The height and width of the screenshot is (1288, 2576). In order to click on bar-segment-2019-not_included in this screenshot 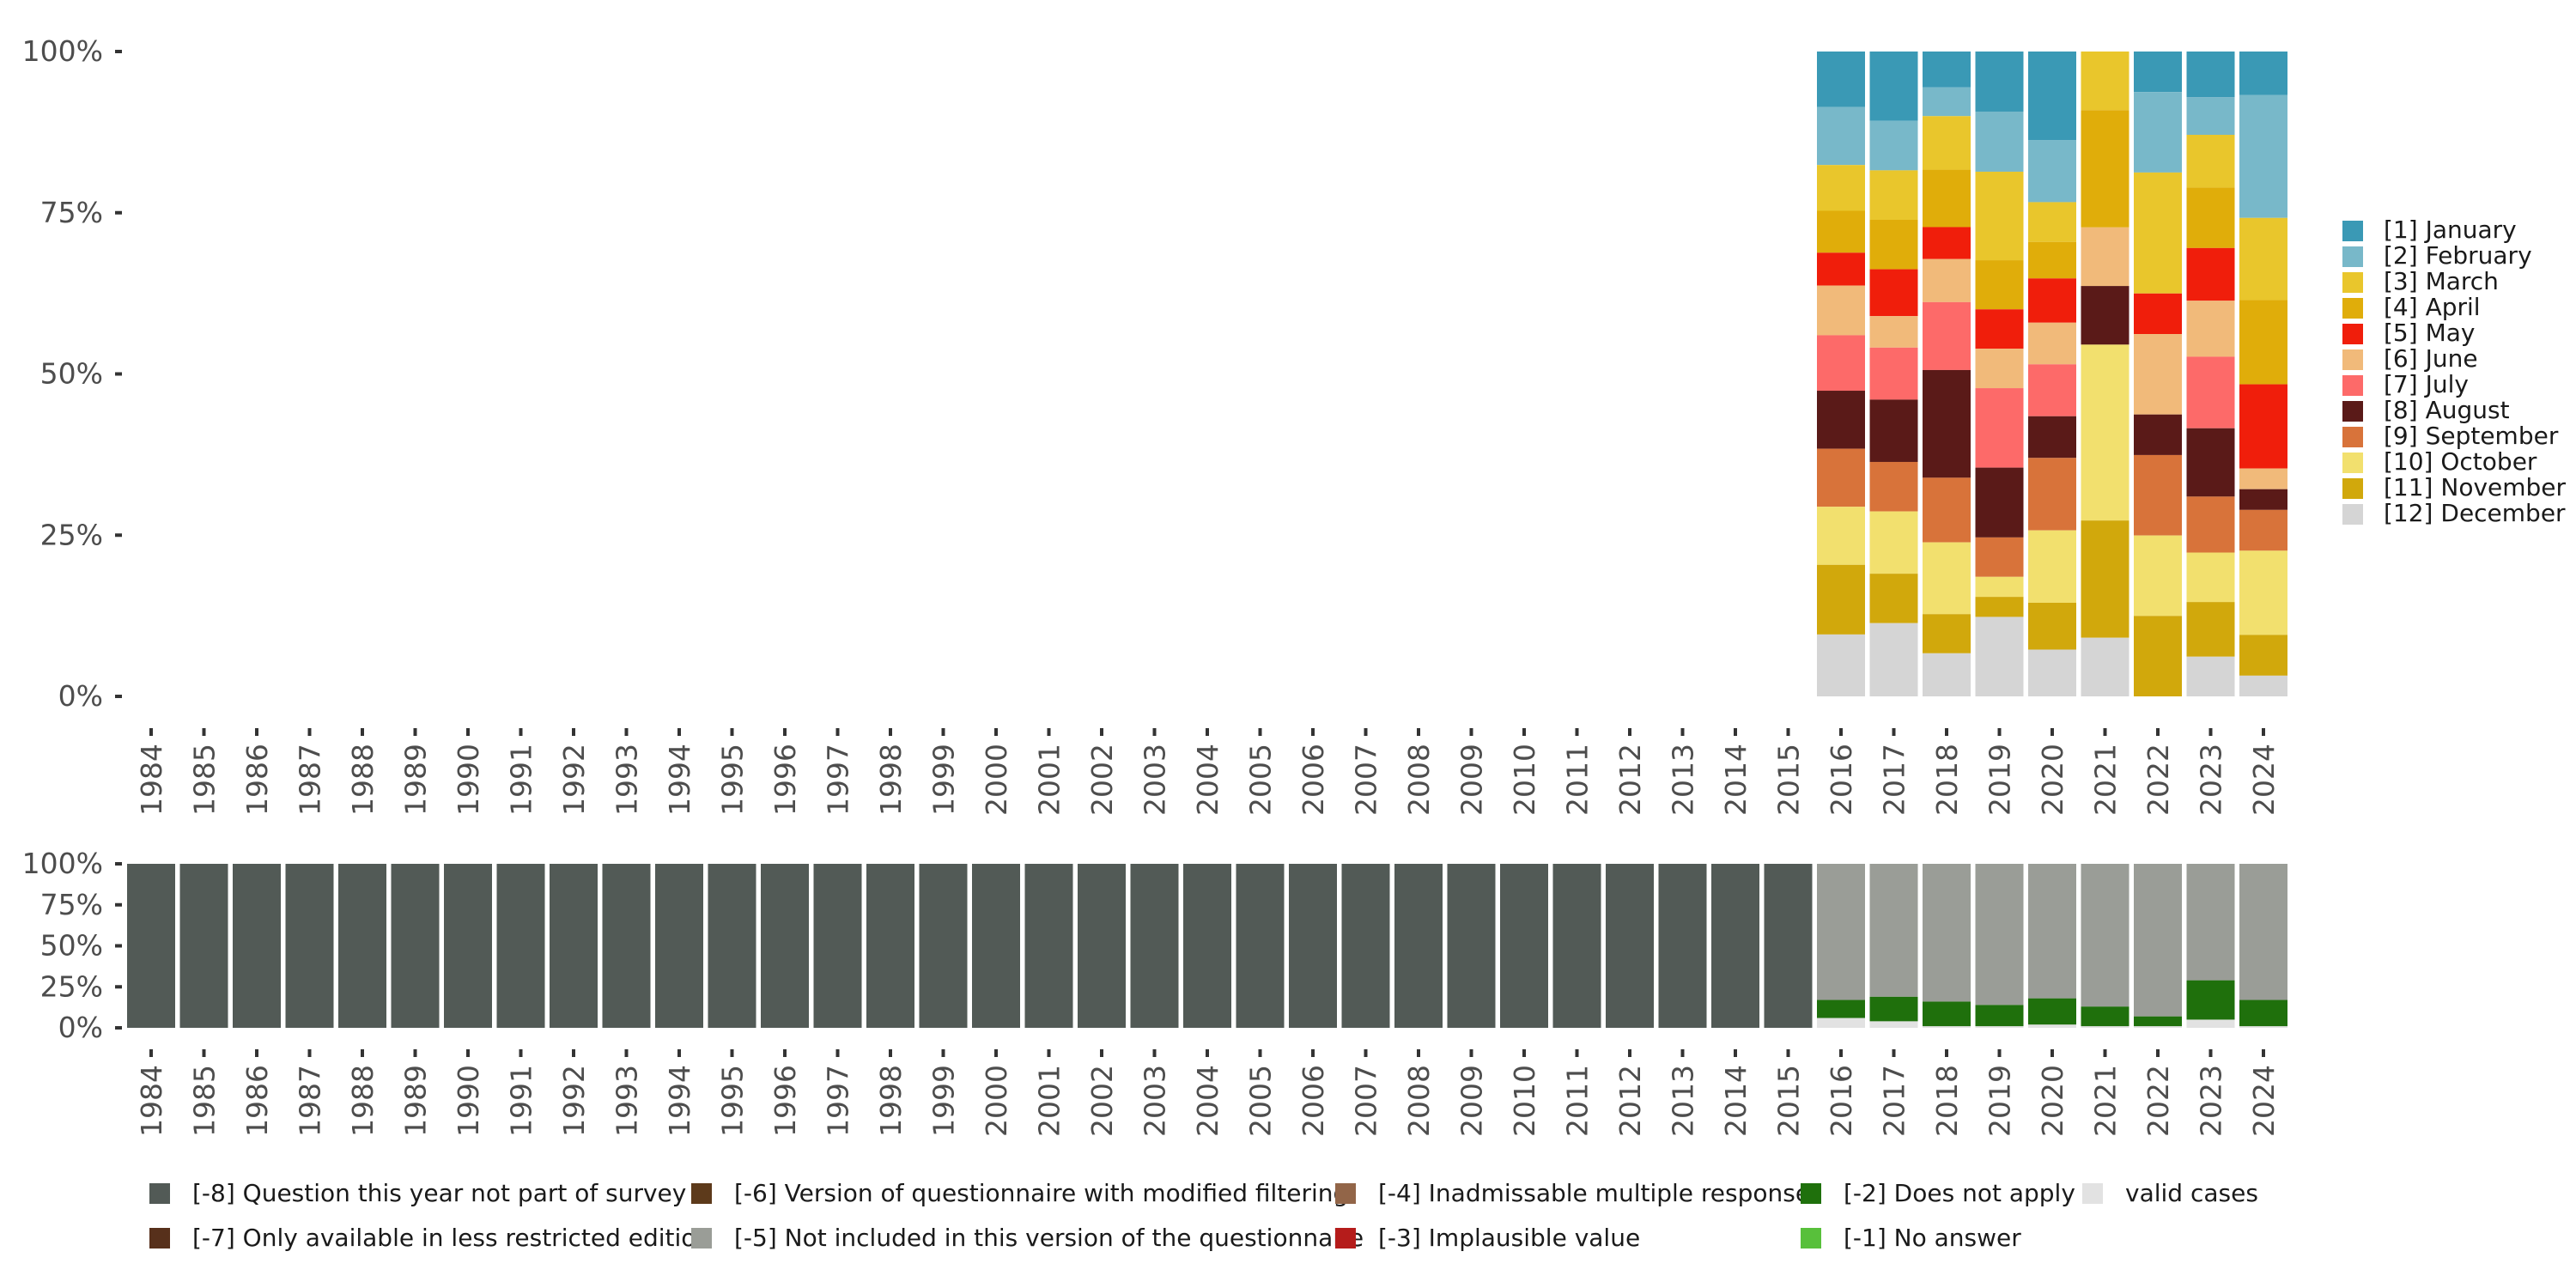, I will do `click(1999, 935)`.